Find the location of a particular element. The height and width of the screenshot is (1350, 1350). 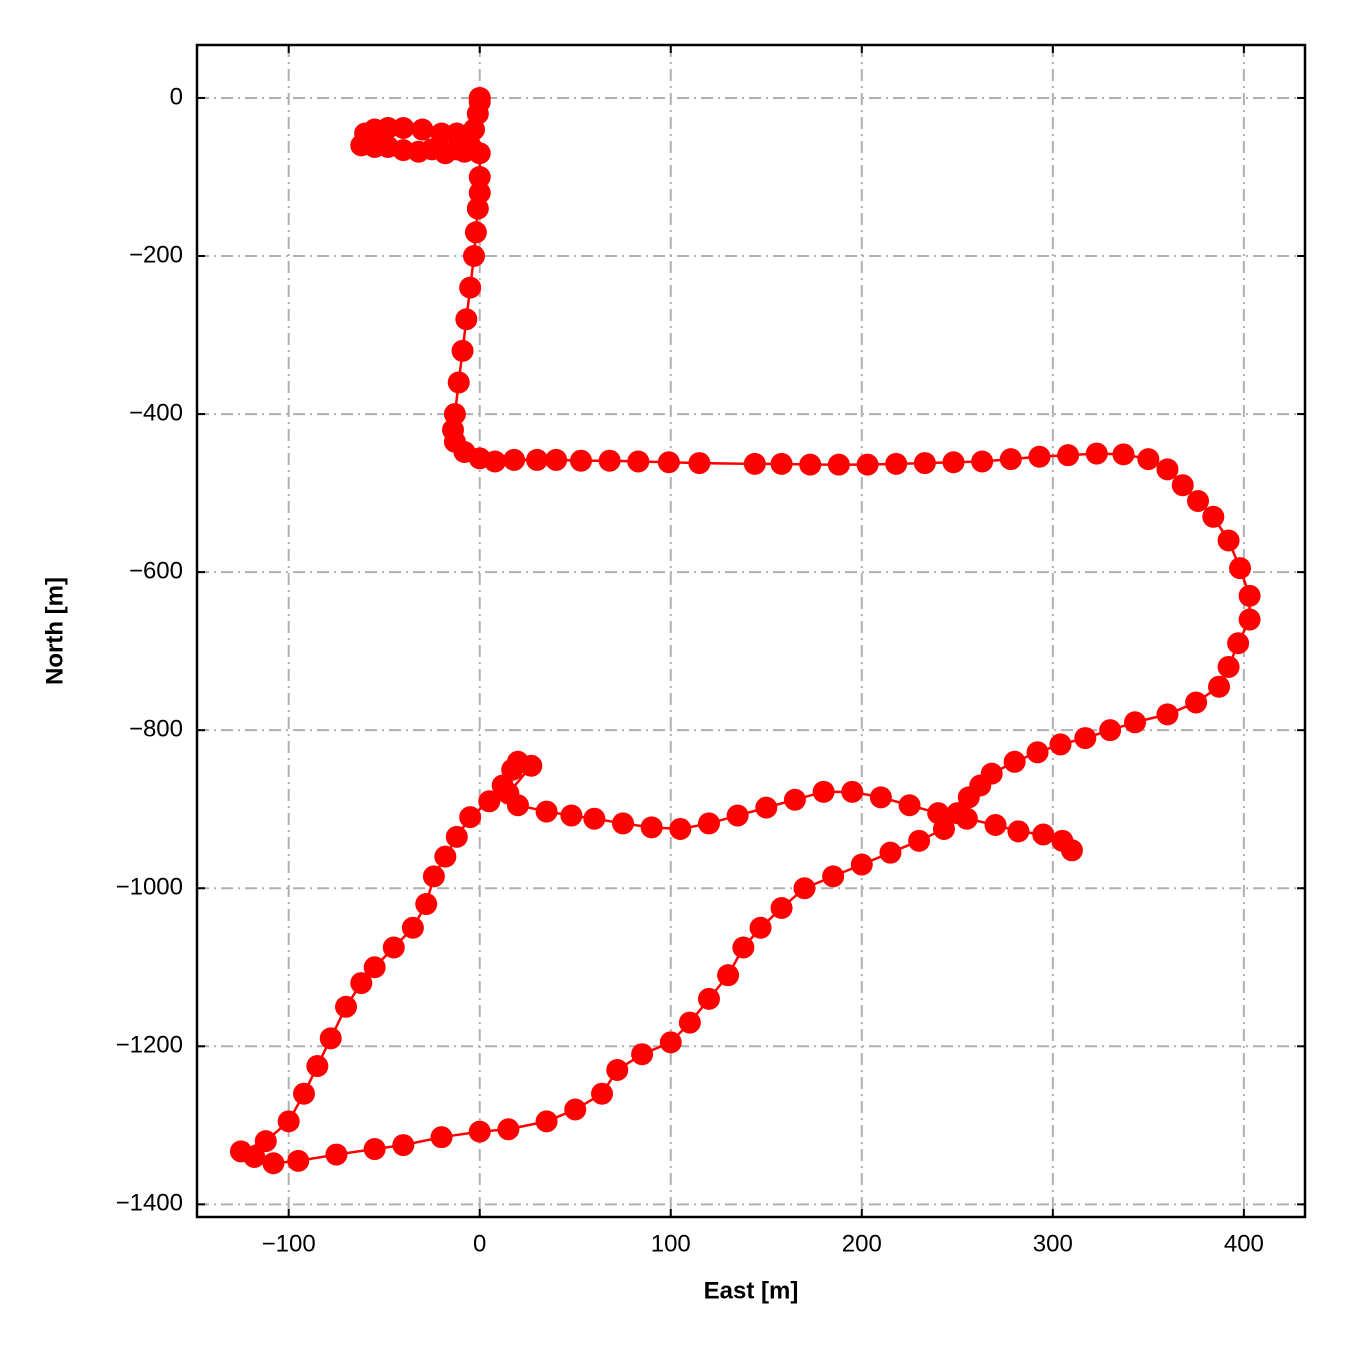

y-tick-label: 0 is located at coordinates (176, 96).